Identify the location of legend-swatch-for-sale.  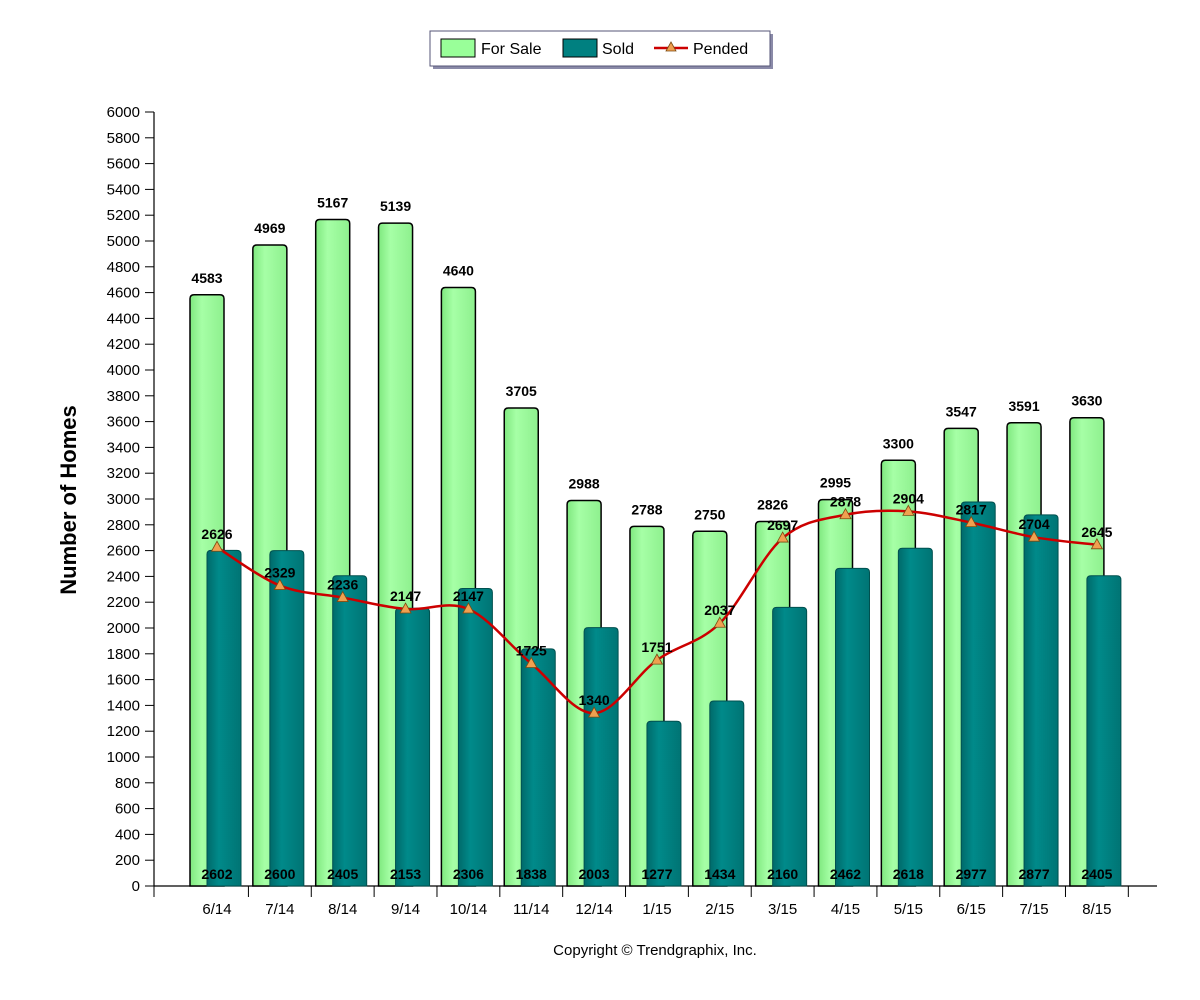
(458, 48).